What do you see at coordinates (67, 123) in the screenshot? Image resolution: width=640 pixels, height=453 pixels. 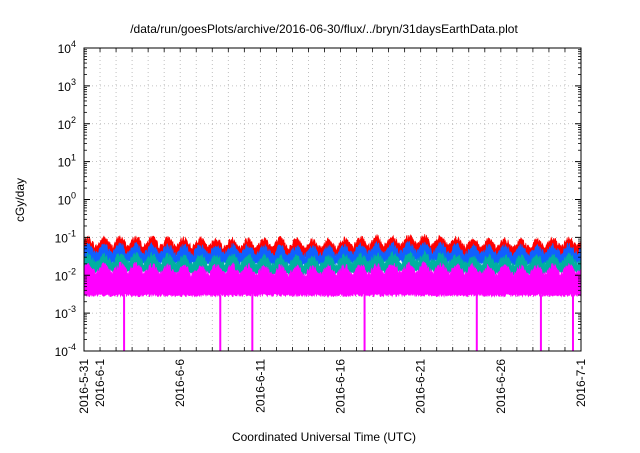 I see `y-tick-label: 10²` at bounding box center [67, 123].